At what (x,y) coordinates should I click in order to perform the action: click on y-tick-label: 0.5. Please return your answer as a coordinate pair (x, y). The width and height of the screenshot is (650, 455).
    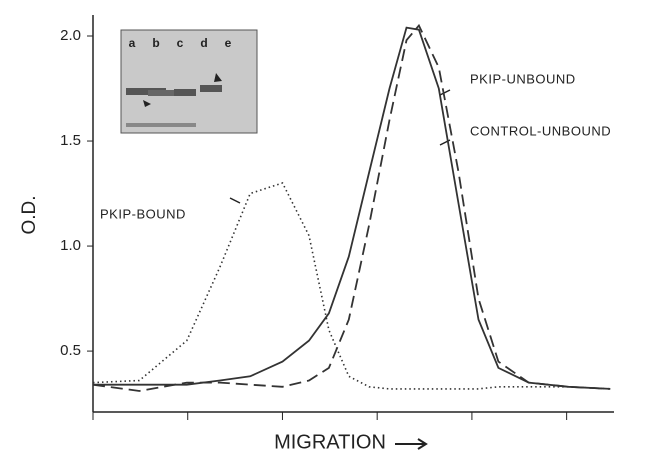
    Looking at the image, I should click on (70, 350).